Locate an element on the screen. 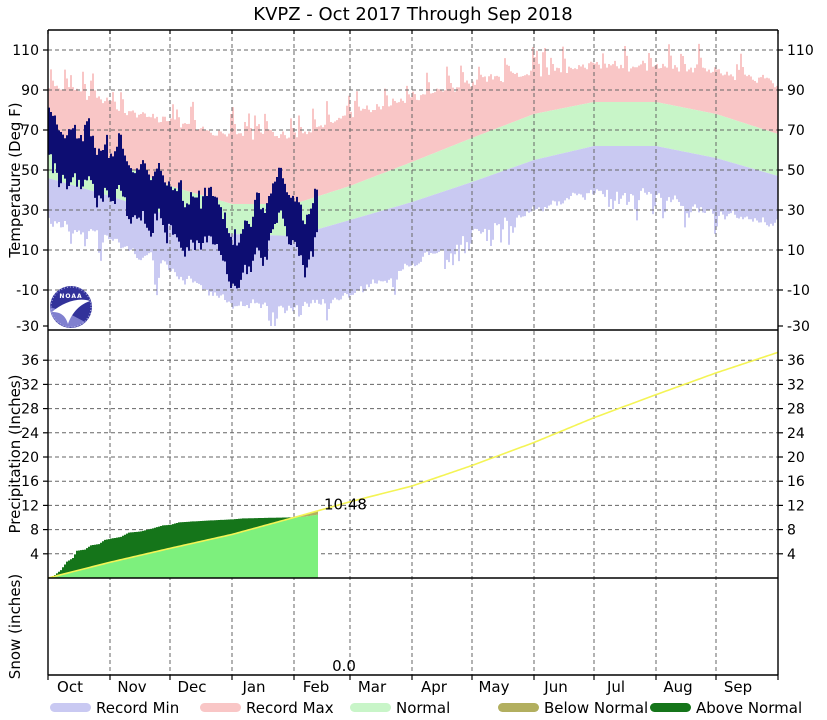 The height and width of the screenshot is (720, 827). month-label: May is located at coordinates (493, 687).